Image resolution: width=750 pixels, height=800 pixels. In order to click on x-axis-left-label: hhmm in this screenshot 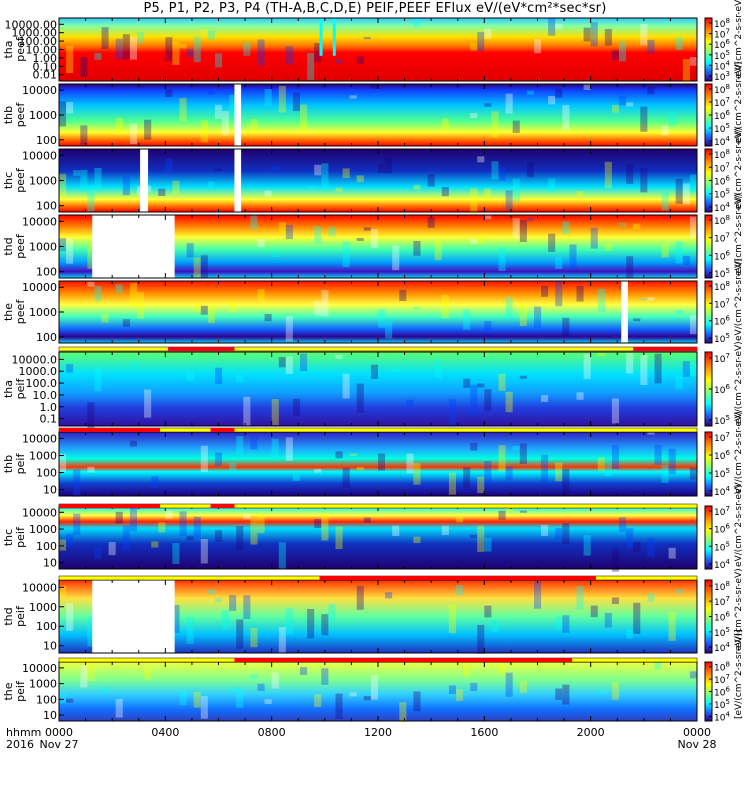, I will do `click(23, 732)`.